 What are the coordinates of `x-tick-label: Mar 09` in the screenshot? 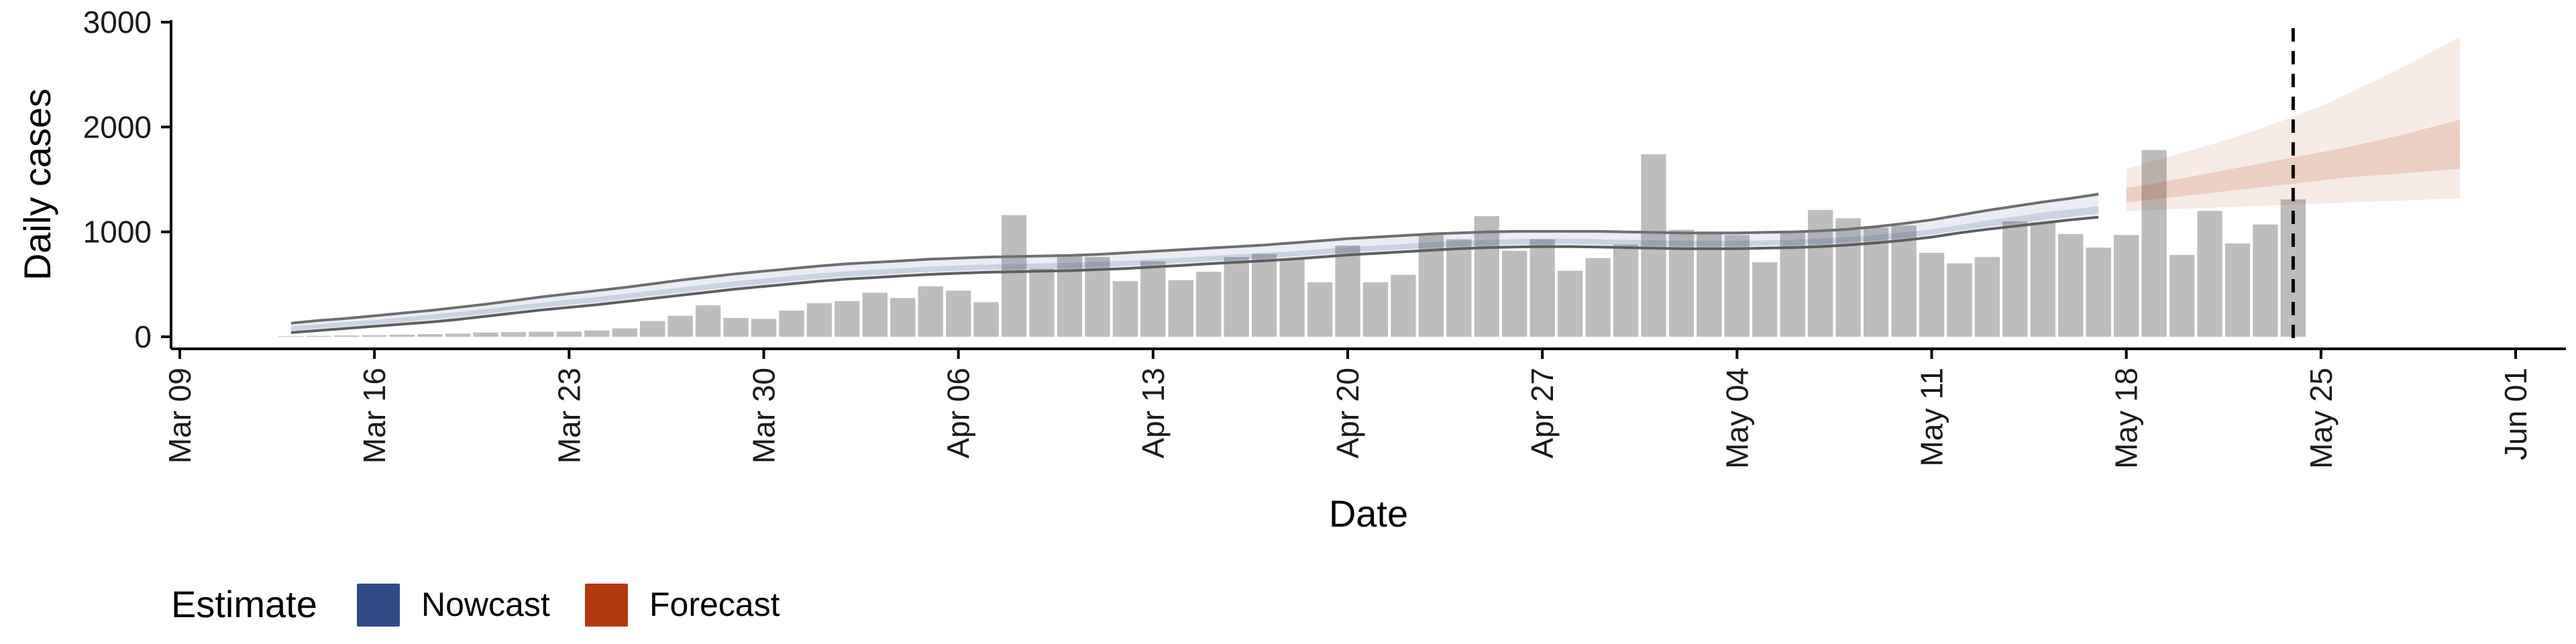 It's located at (179, 416).